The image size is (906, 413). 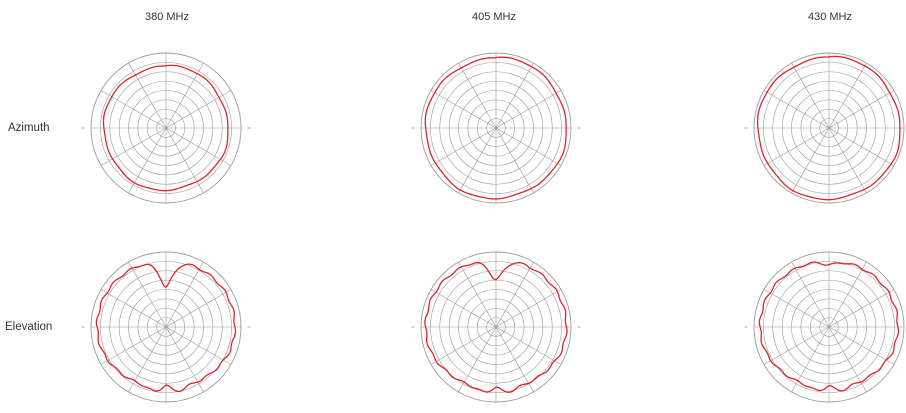 I want to click on column-title-405: 405 MHz, so click(x=494, y=17).